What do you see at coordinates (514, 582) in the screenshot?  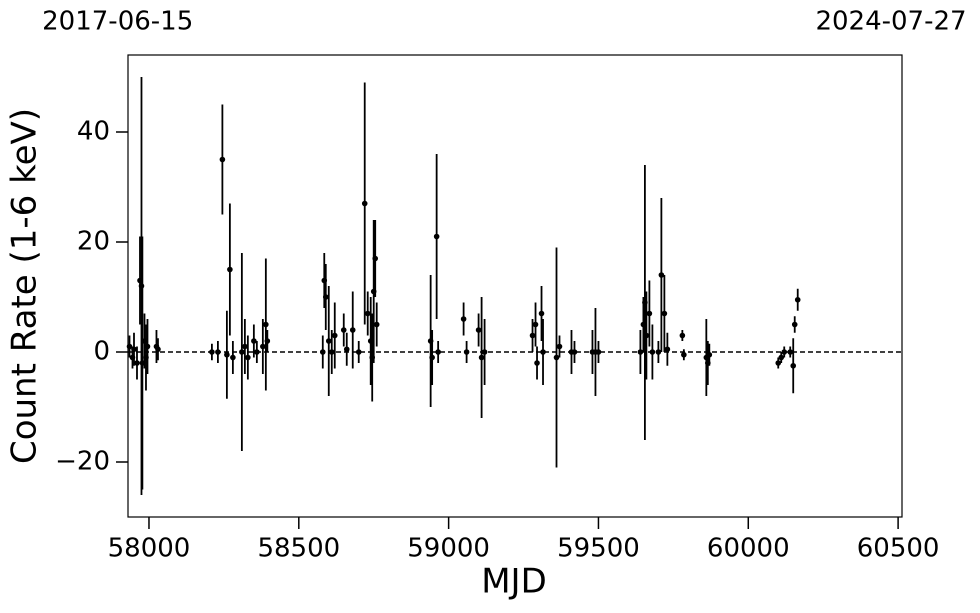 I see `x-axis-label: MJD` at bounding box center [514, 582].